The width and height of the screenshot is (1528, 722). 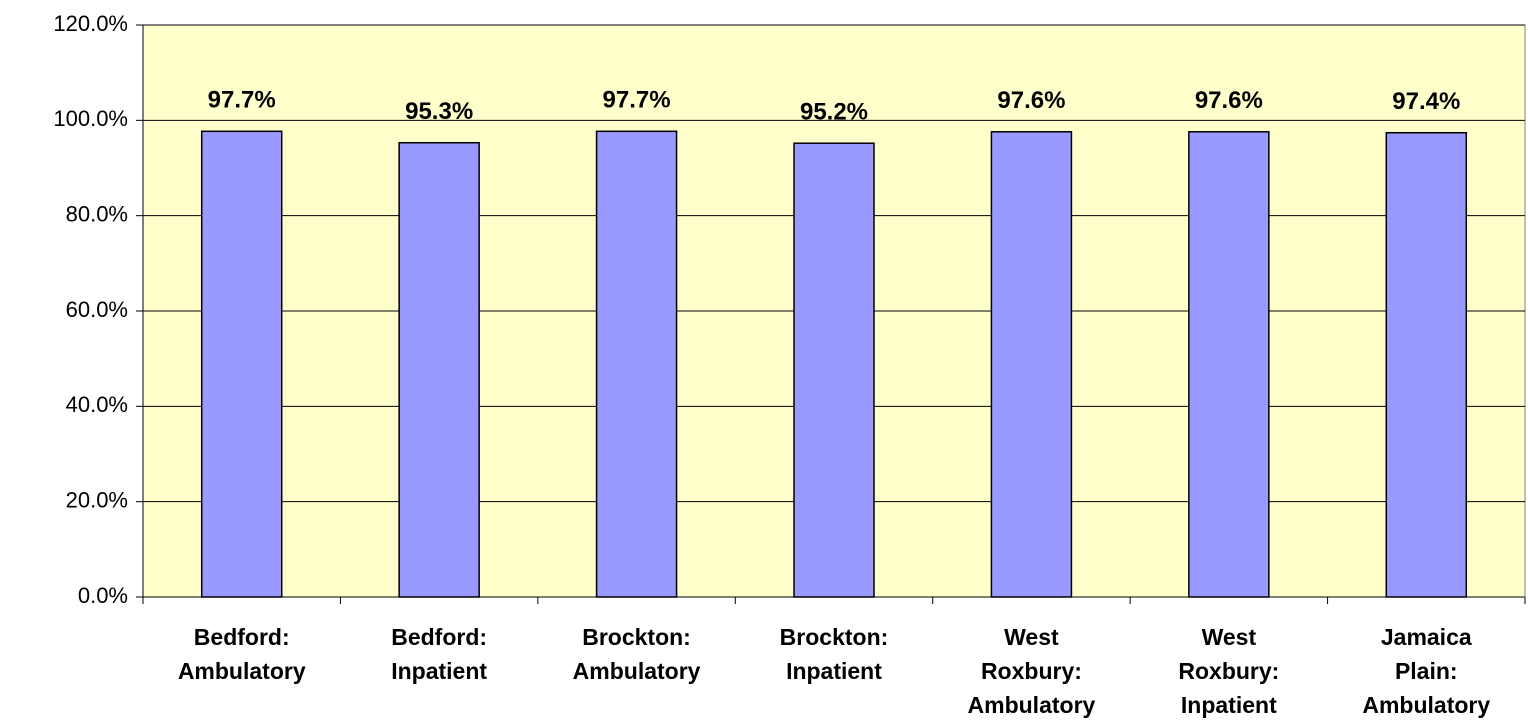 I want to click on y-tick-label: 40.0%, so click(x=97, y=404).